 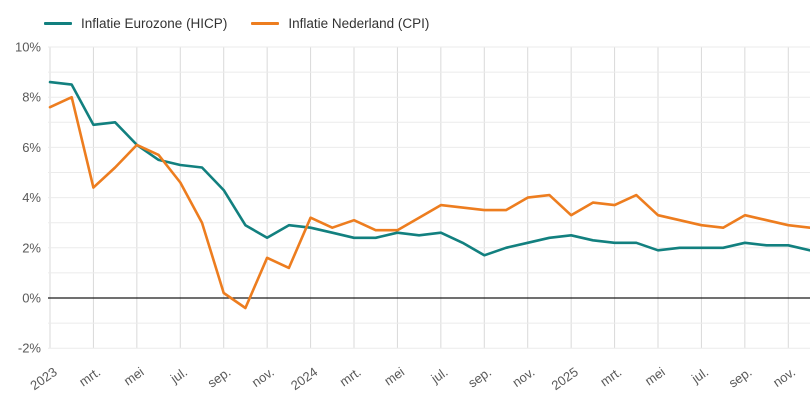 I want to click on y-axis-label: 6%, so click(x=31, y=147).